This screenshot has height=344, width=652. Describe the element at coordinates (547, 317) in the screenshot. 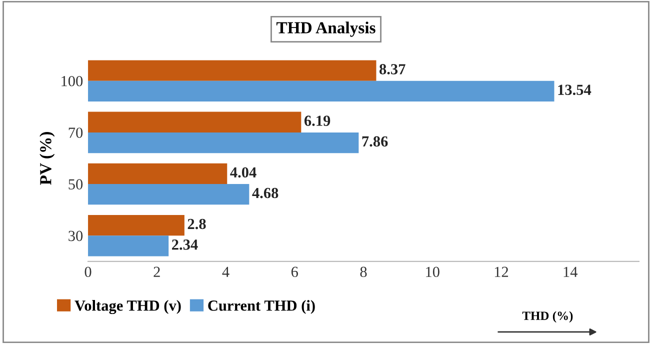

I see `x-axis-title: THD (%)` at that location.